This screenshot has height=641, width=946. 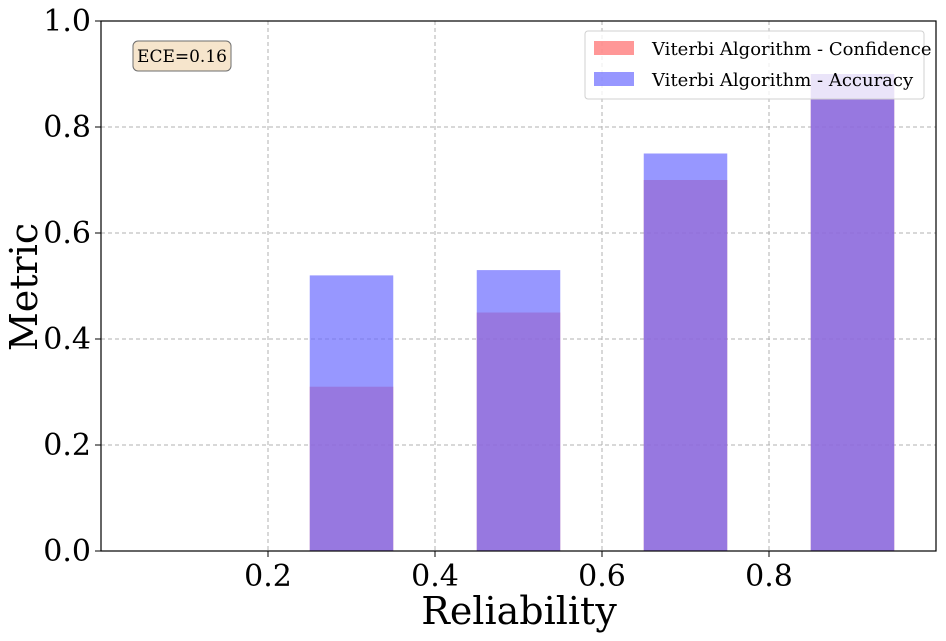 I want to click on legend-label-confidence: Viterbi Algorithm - Confidence, so click(x=791, y=49).